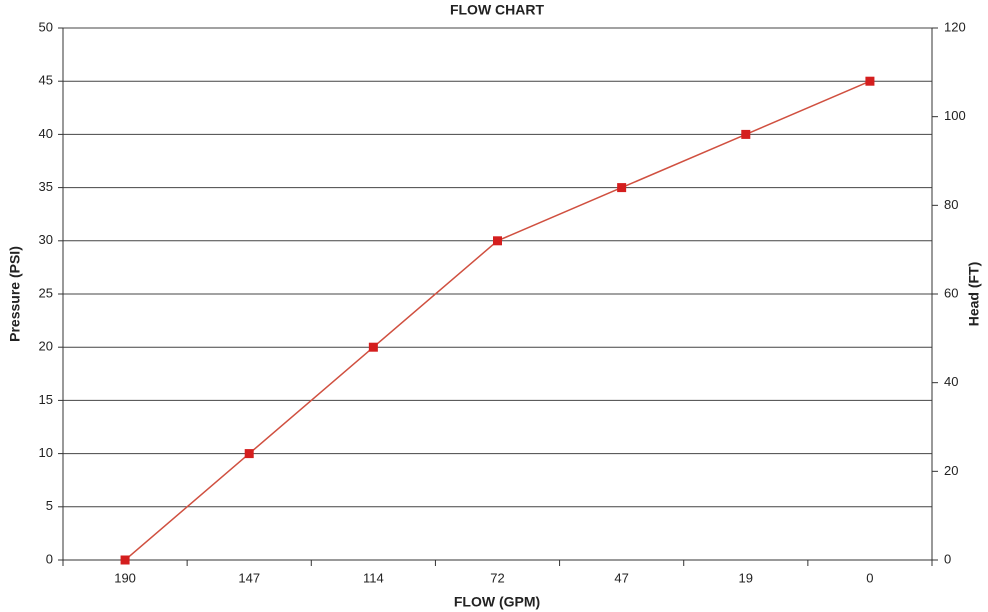 Image resolution: width=988 pixels, height=612 pixels. What do you see at coordinates (46, 399) in the screenshot?
I see `y-tick-label: 15` at bounding box center [46, 399].